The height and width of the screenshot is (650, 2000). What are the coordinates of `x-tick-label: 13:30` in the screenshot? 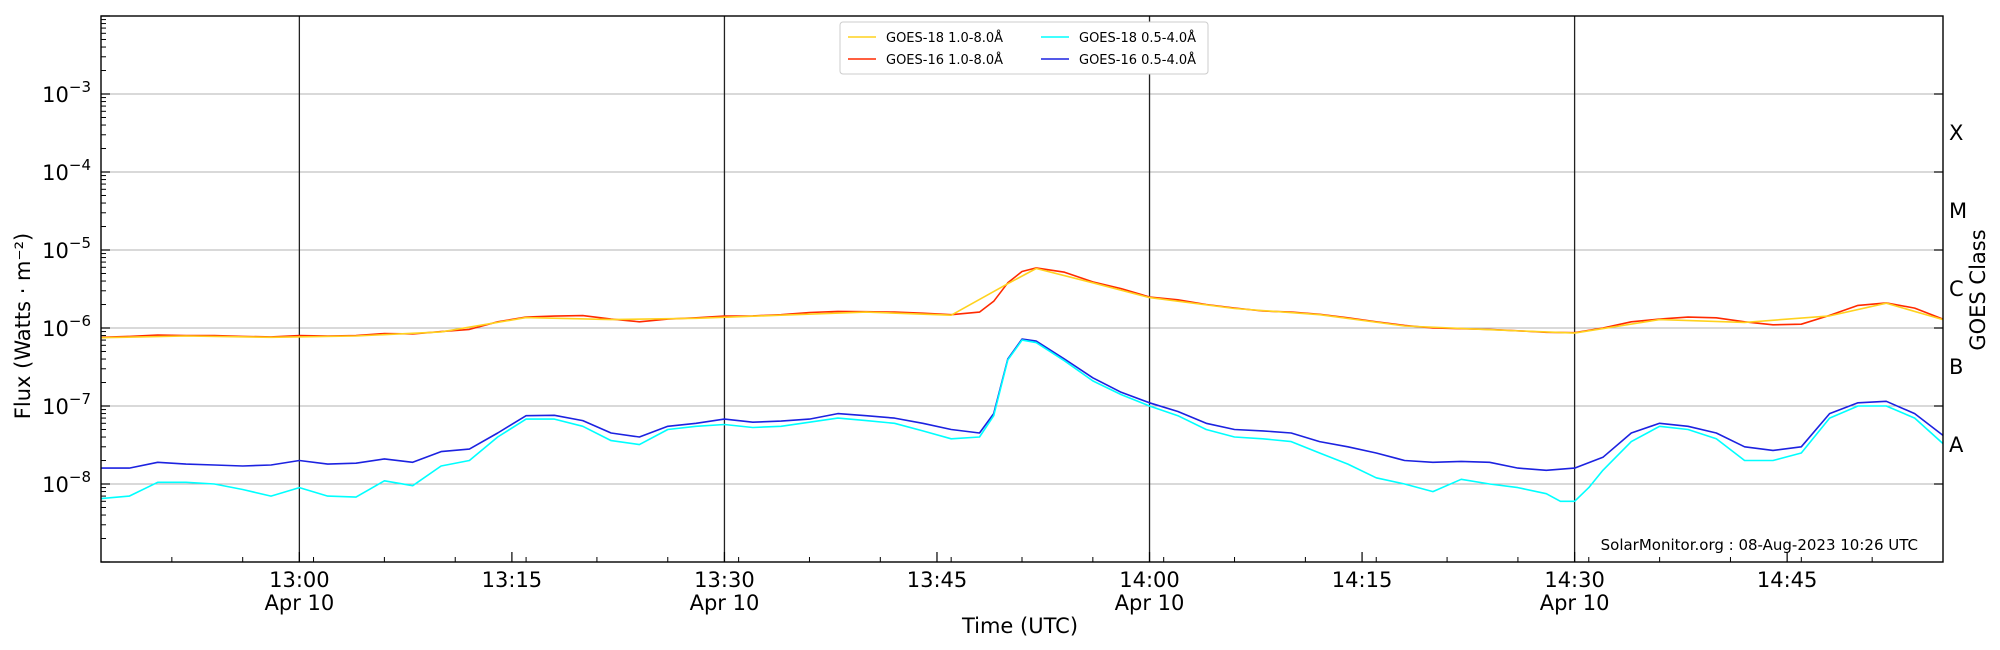 It's located at (724, 580).